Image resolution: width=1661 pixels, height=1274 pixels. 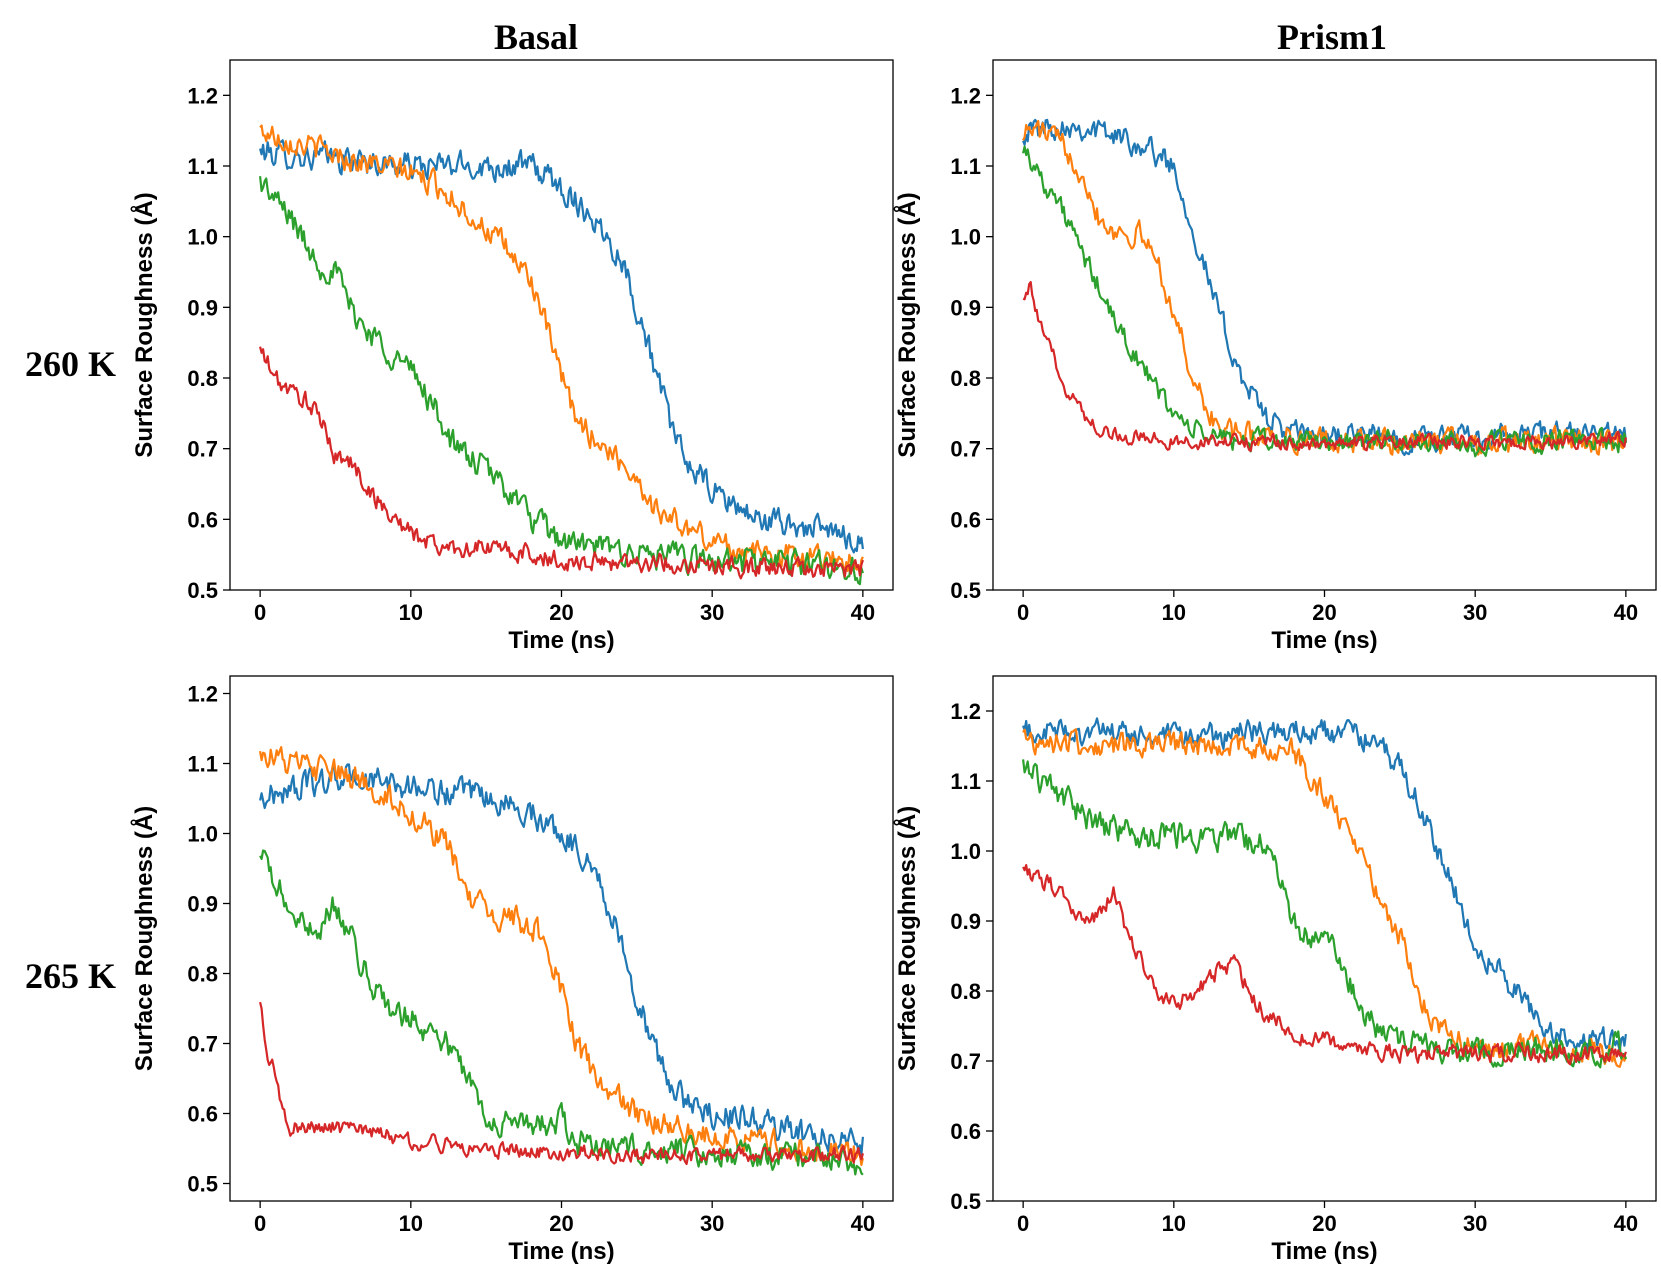 I want to click on row-label-265k: 265 K, so click(x=71, y=976).